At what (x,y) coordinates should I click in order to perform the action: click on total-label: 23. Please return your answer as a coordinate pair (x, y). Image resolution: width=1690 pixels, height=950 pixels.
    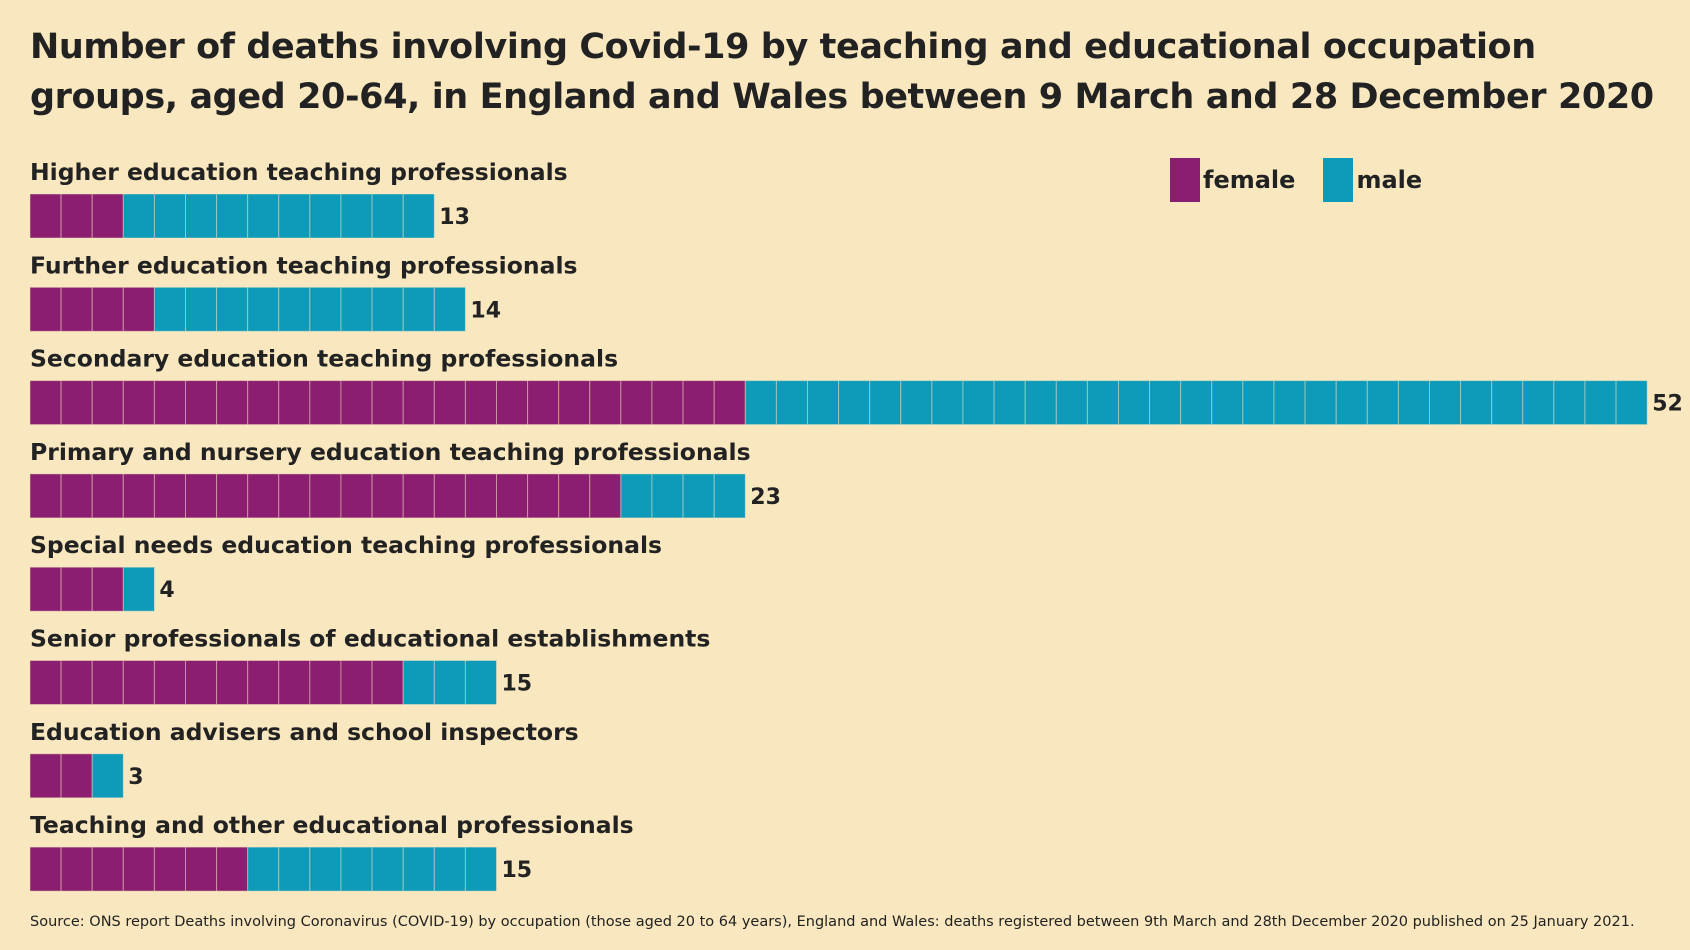
    Looking at the image, I should click on (765, 497).